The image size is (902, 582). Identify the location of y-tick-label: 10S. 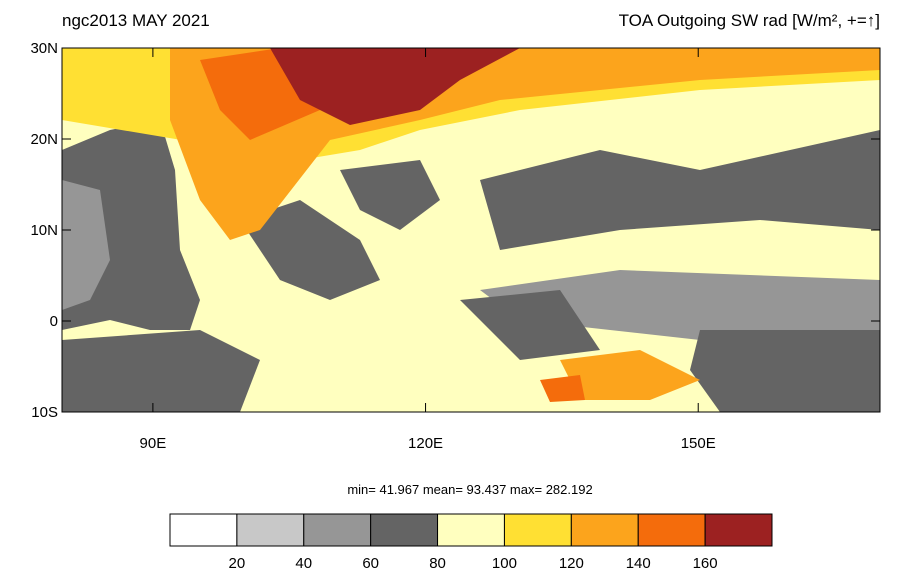
(44, 412).